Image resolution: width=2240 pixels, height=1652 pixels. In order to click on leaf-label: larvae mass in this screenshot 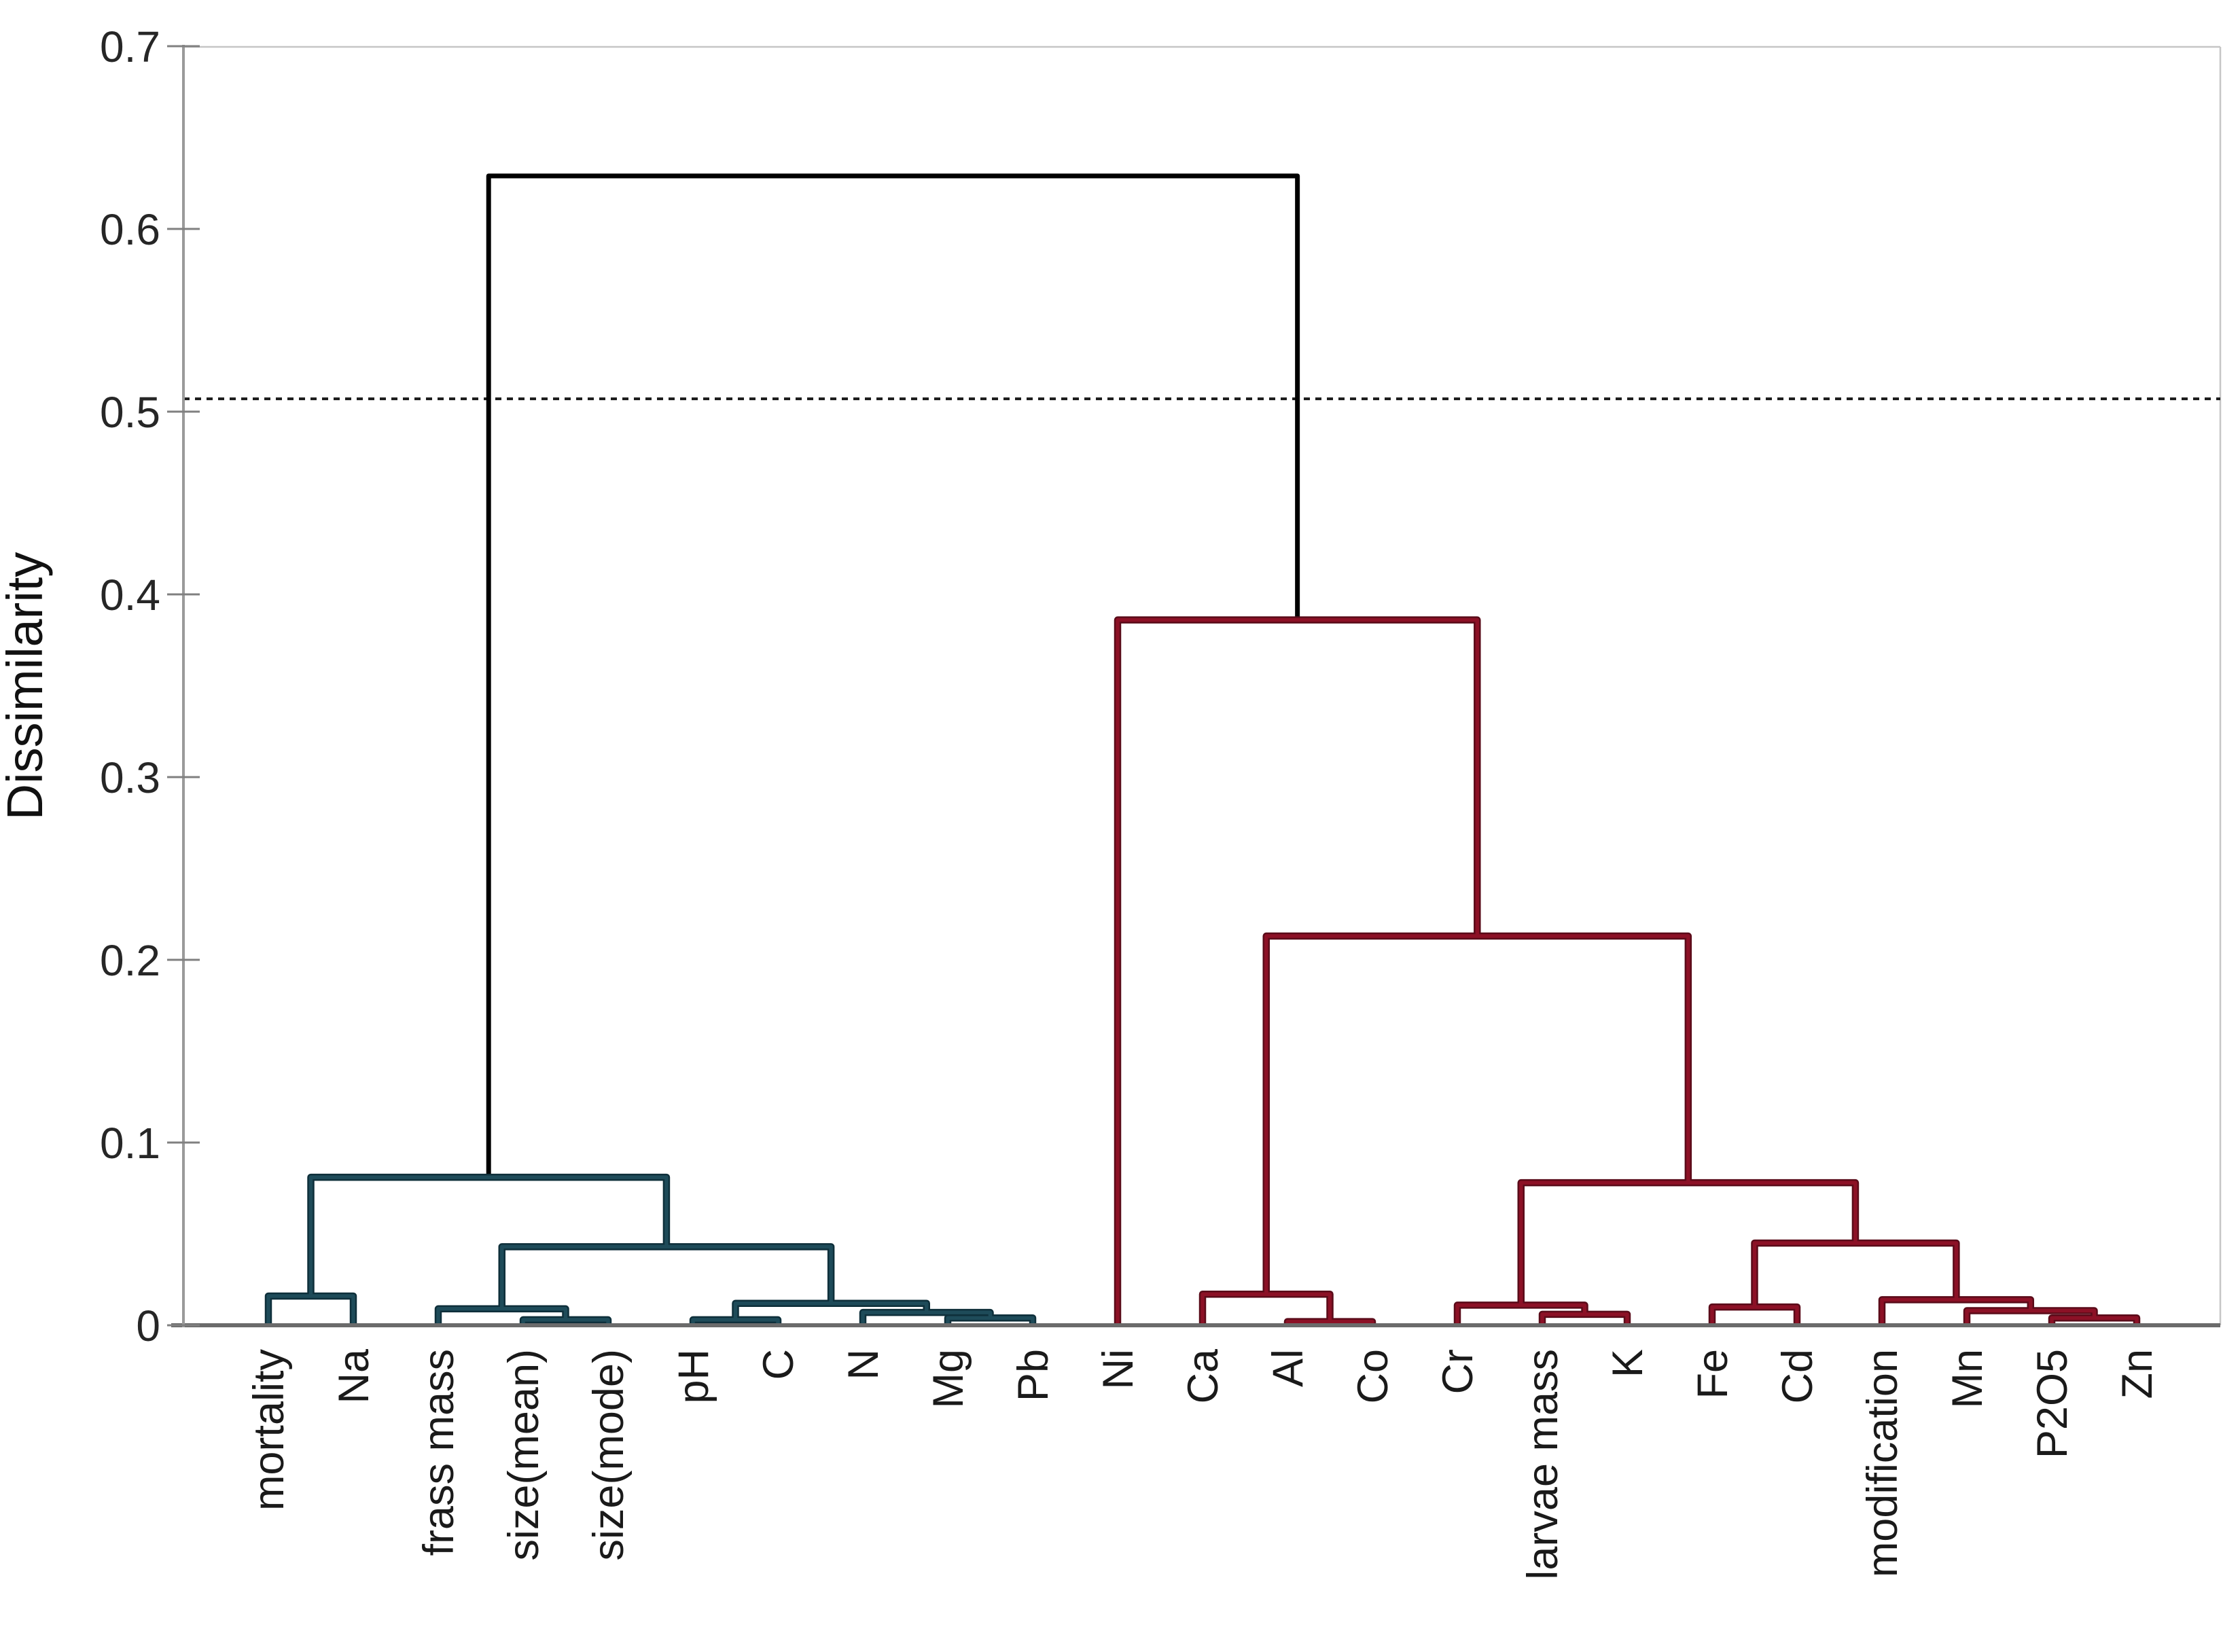, I will do `click(1543, 1464)`.